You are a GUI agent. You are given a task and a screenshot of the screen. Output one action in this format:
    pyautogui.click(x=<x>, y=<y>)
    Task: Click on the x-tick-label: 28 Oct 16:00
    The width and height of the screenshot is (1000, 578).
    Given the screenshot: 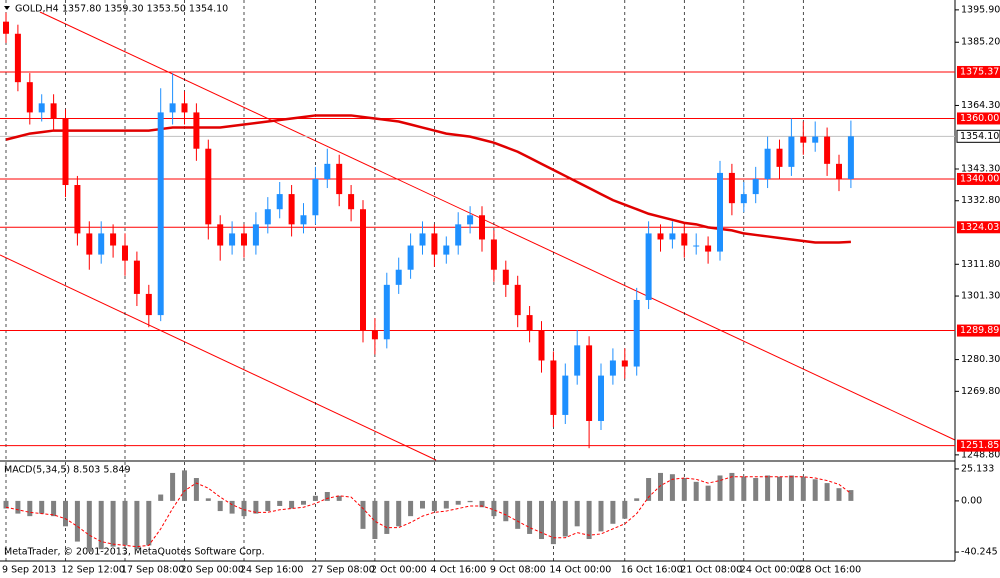 What is the action you would take?
    pyautogui.click(x=830, y=570)
    